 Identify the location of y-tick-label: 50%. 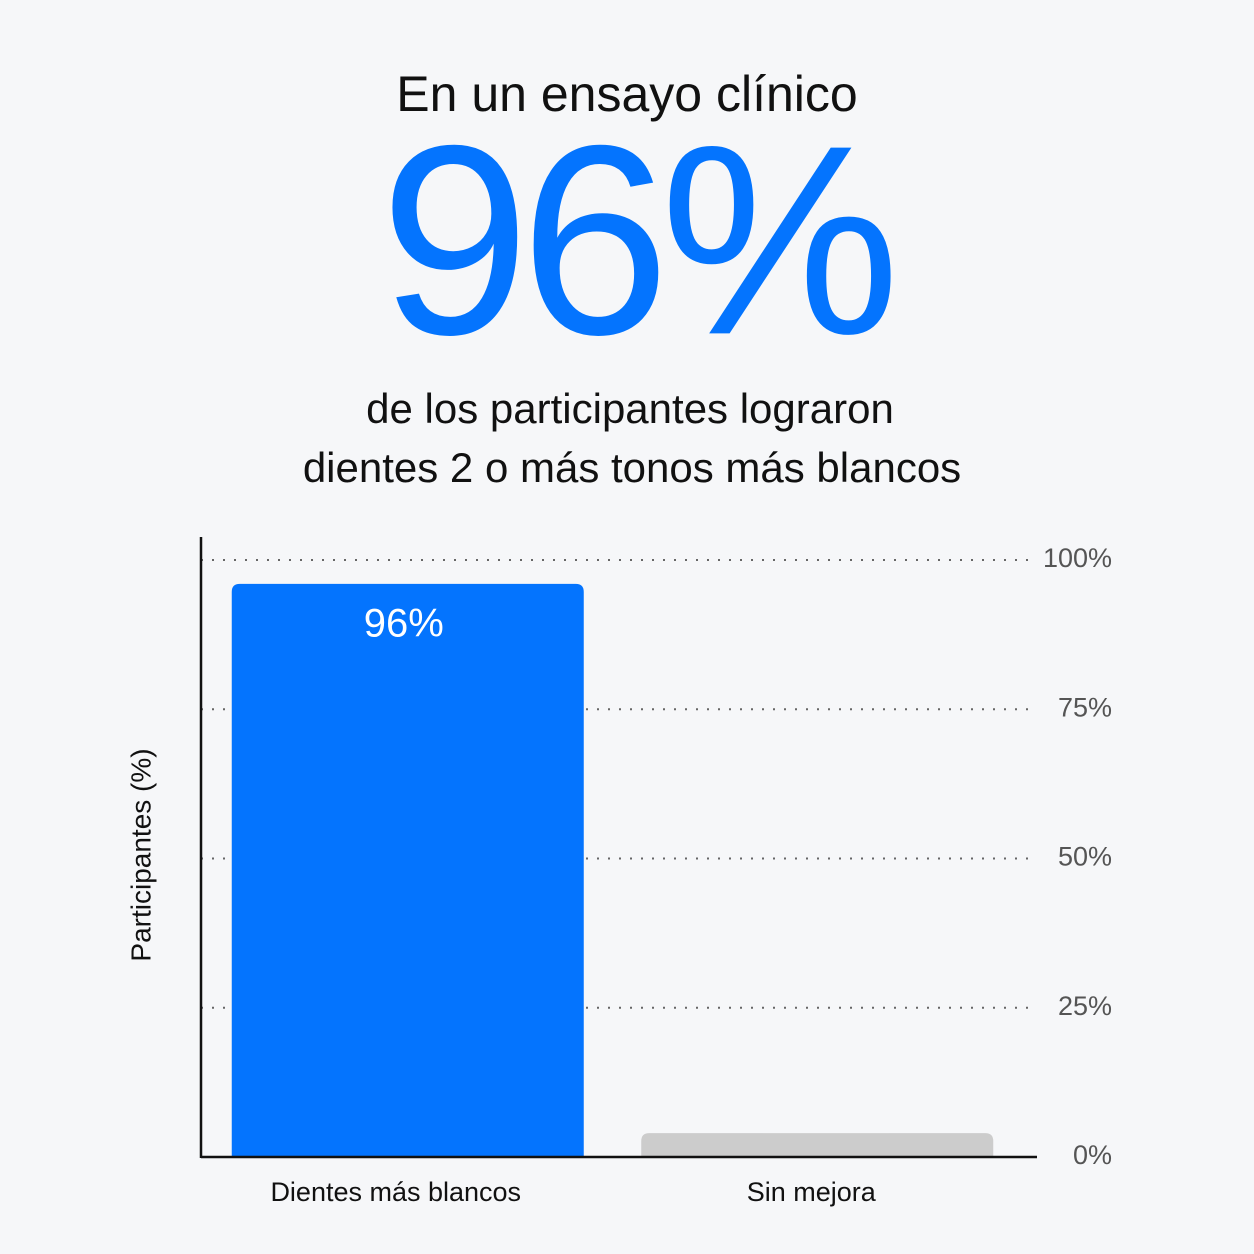
(1085, 857).